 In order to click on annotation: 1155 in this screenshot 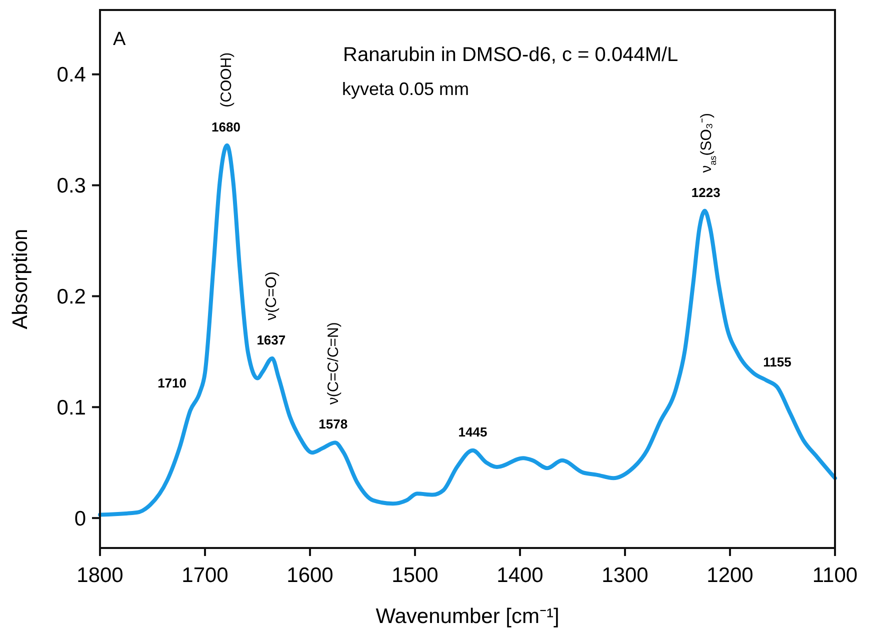, I will do `click(777, 362)`.